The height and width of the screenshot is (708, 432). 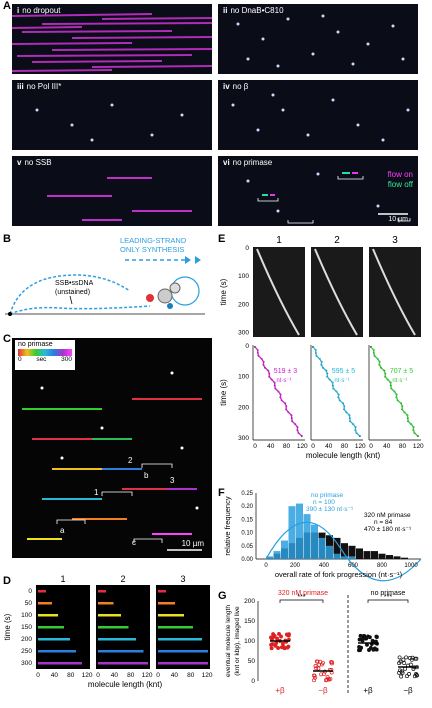 What do you see at coordinates (337, 240) in the screenshot?
I see `col-label-2: 2` at bounding box center [337, 240].